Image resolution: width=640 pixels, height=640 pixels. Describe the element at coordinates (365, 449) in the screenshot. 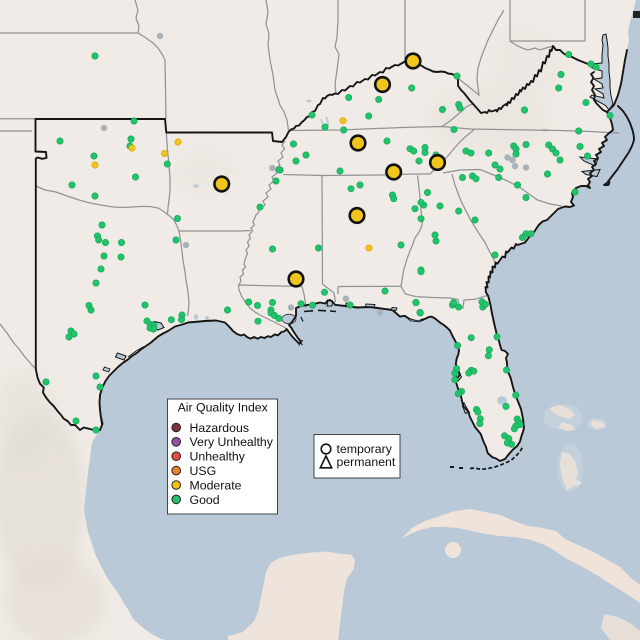

I see `svg-text: temporary` at that location.